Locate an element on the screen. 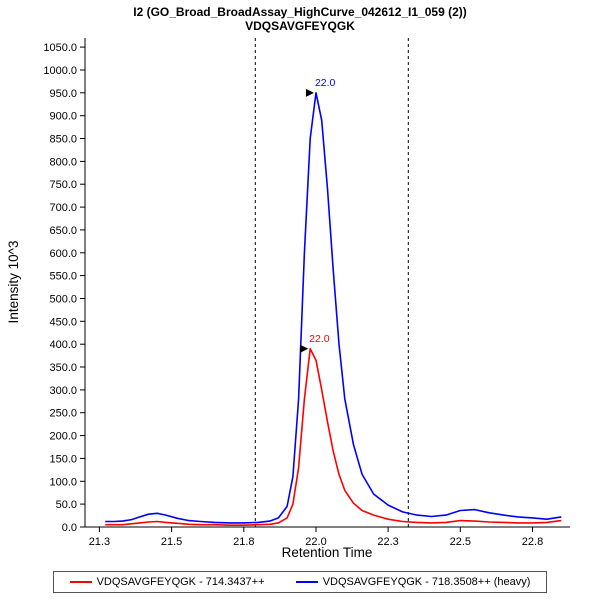 This screenshot has width=600, height=600. x-tick-label: 22.0 is located at coordinates (315, 542).